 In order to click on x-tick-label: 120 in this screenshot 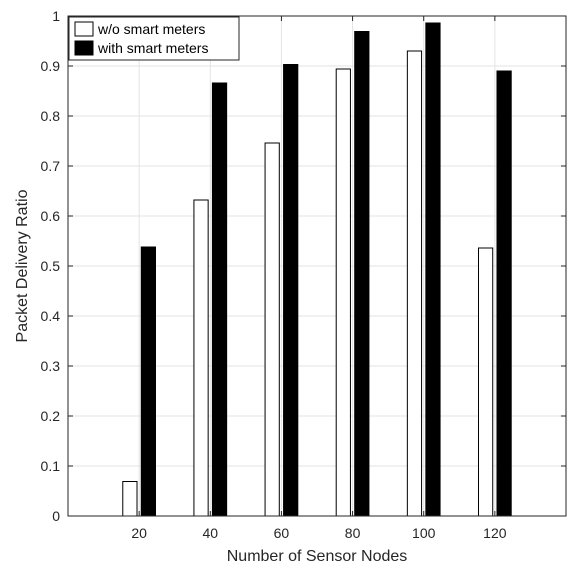, I will do `click(495, 533)`.